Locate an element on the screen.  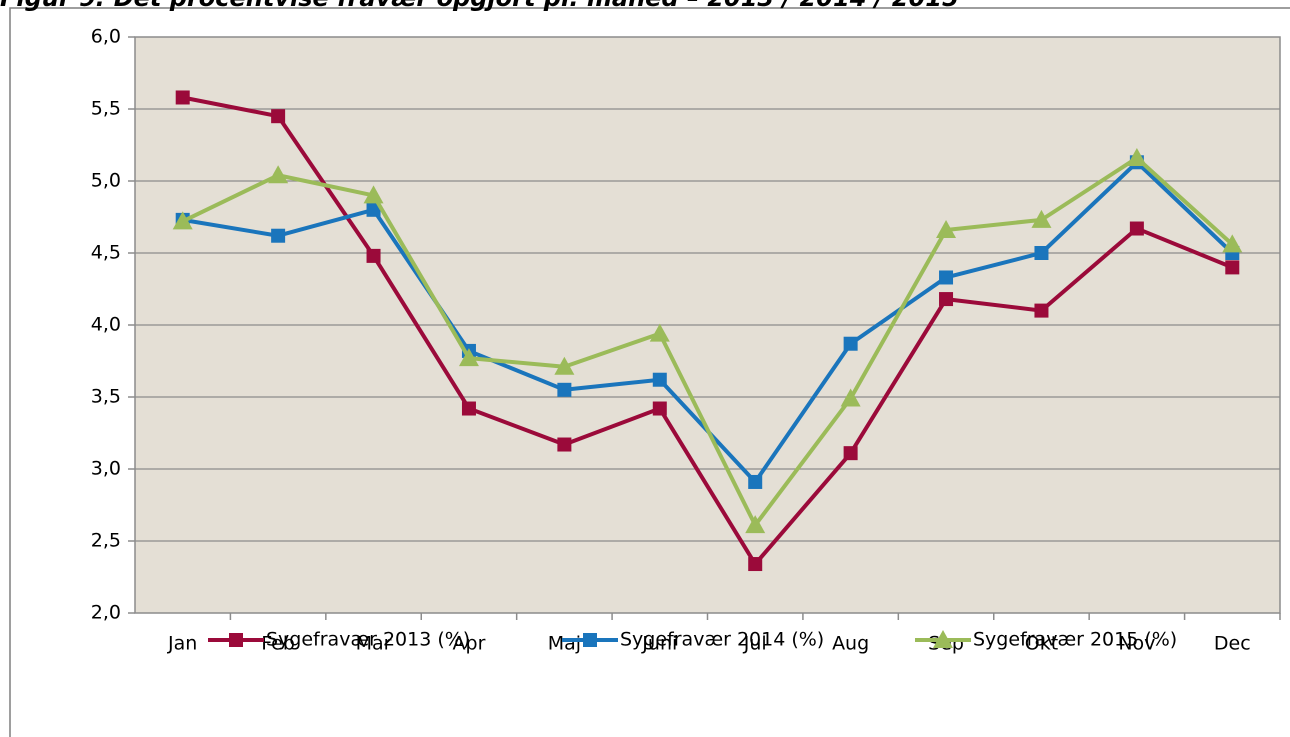
x-tick-label: Juni is located at coordinates (659, 644).